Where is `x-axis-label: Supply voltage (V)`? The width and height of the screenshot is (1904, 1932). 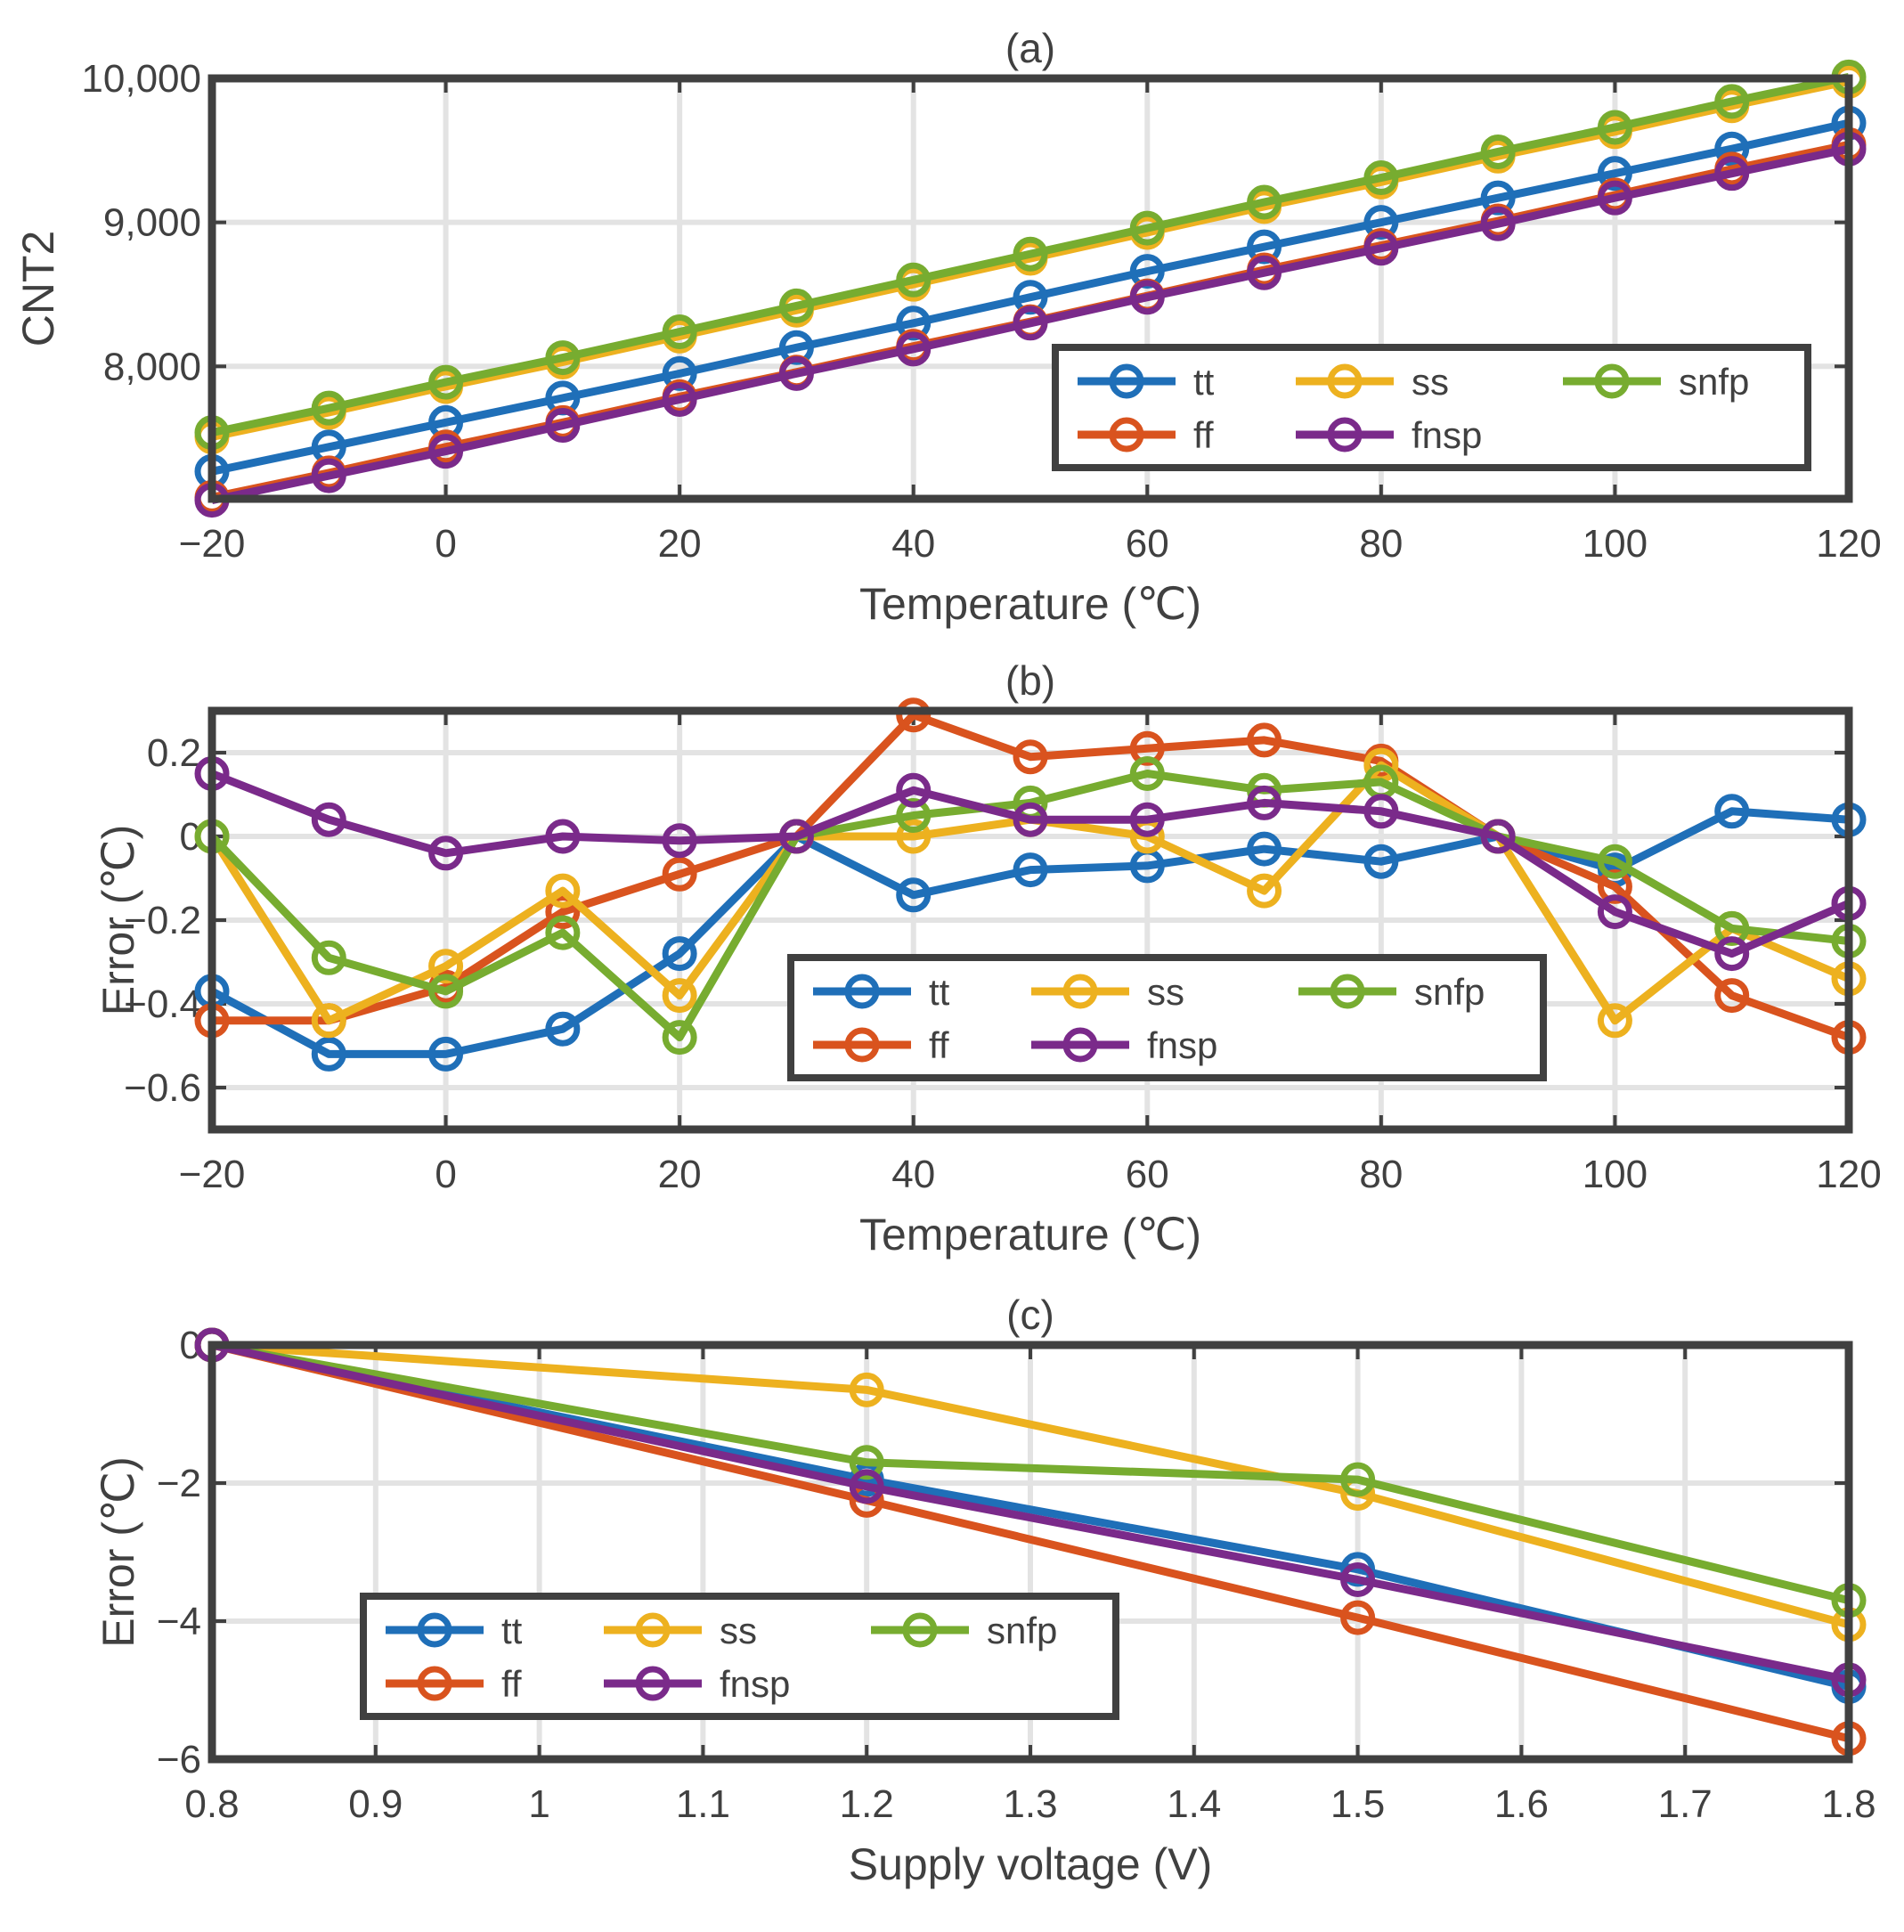
x-axis-label: Supply voltage (V) is located at coordinates (1031, 1864).